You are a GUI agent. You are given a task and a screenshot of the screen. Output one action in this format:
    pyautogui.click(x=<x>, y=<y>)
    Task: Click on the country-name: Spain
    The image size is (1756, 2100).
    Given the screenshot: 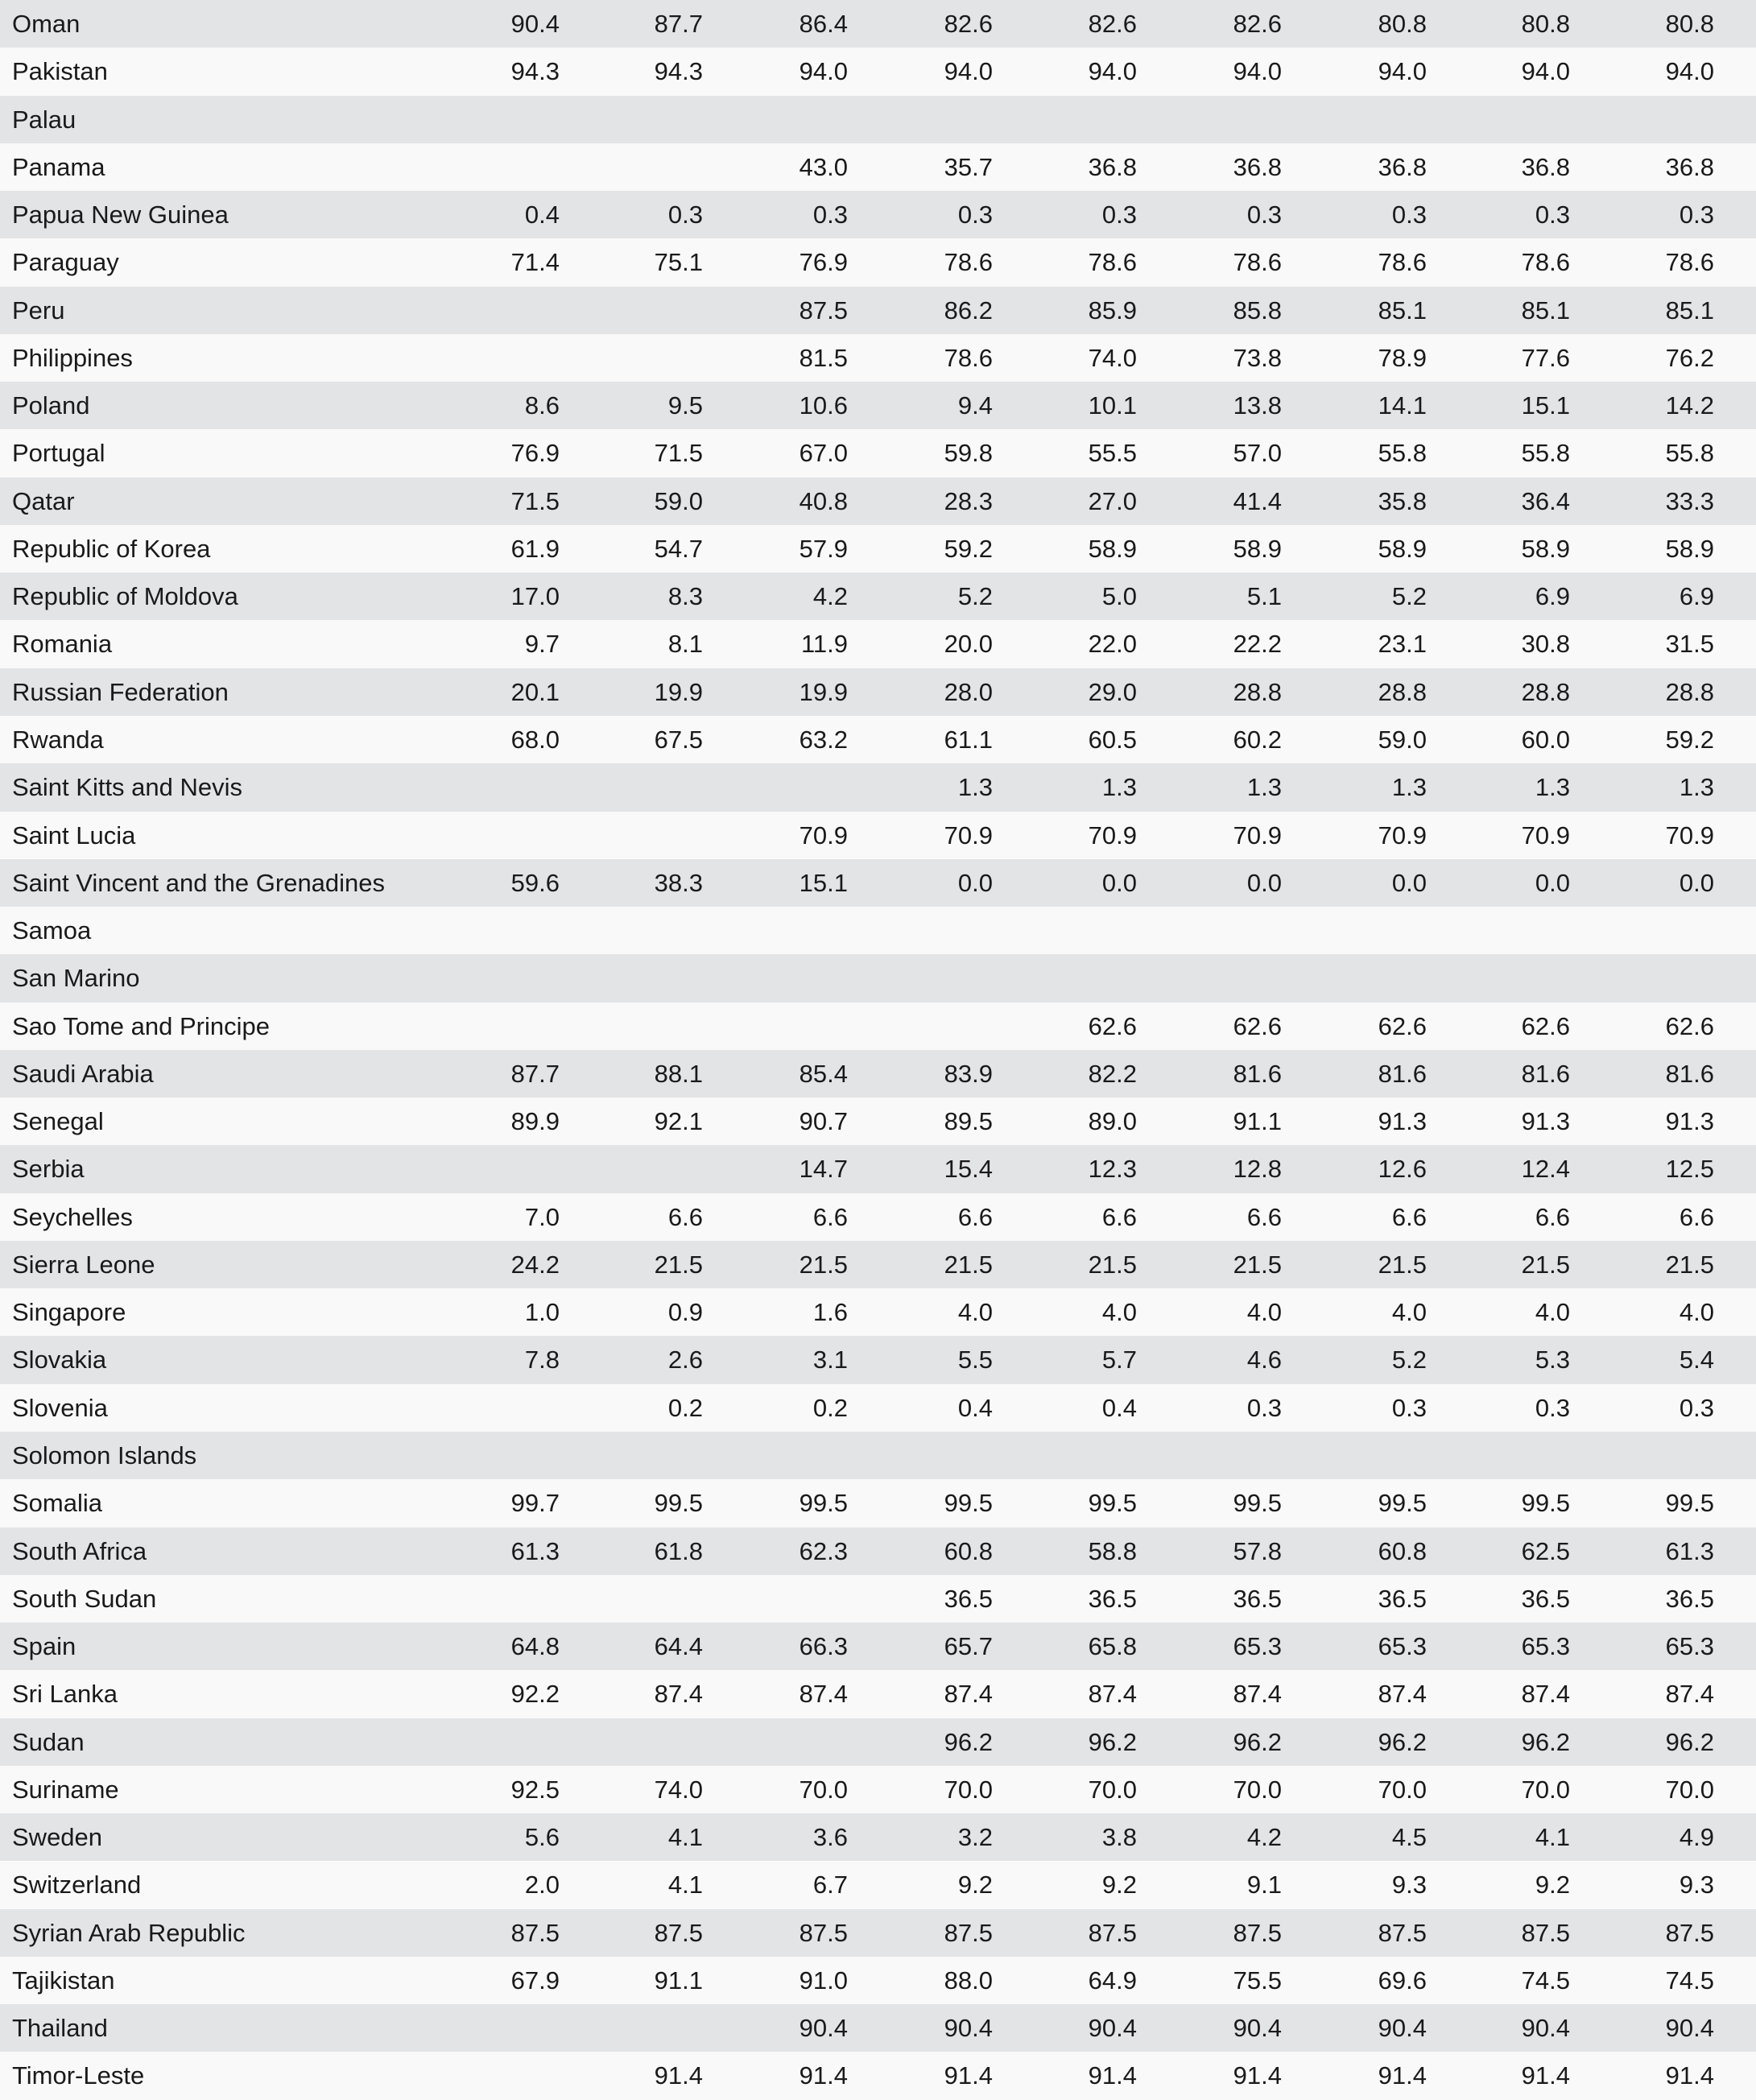 What is the action you would take?
    pyautogui.click(x=44, y=1646)
    